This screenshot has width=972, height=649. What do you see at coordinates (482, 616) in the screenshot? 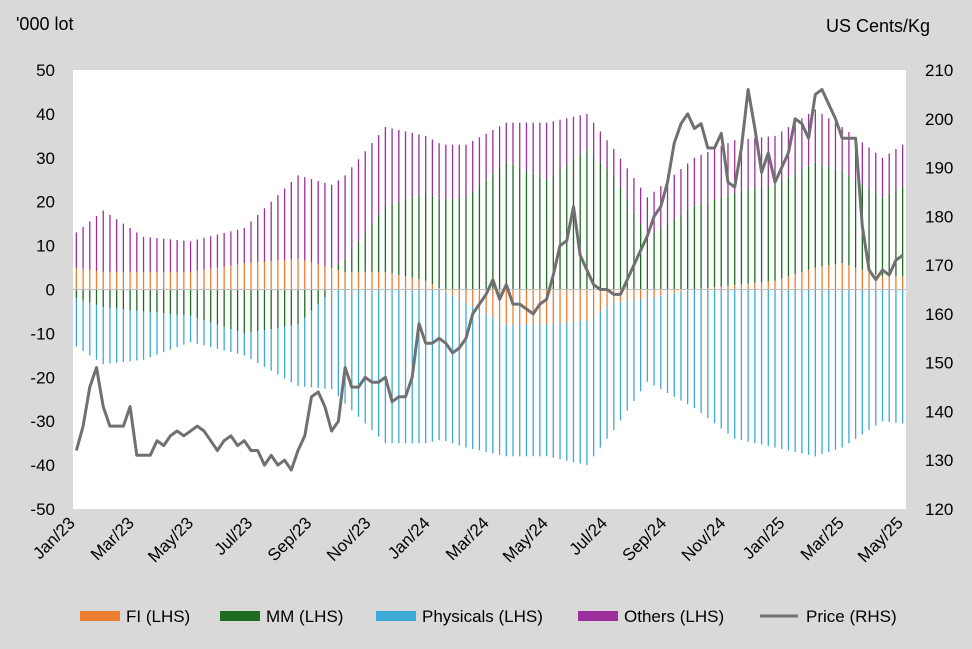
I see `legend-label-physicals: Physicals (LHS)` at bounding box center [482, 616].